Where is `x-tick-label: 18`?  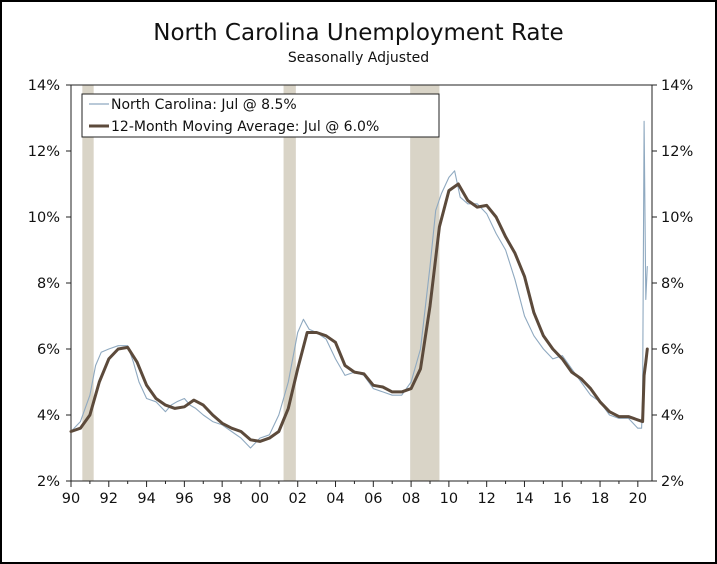
x-tick-label: 18 is located at coordinates (600, 499).